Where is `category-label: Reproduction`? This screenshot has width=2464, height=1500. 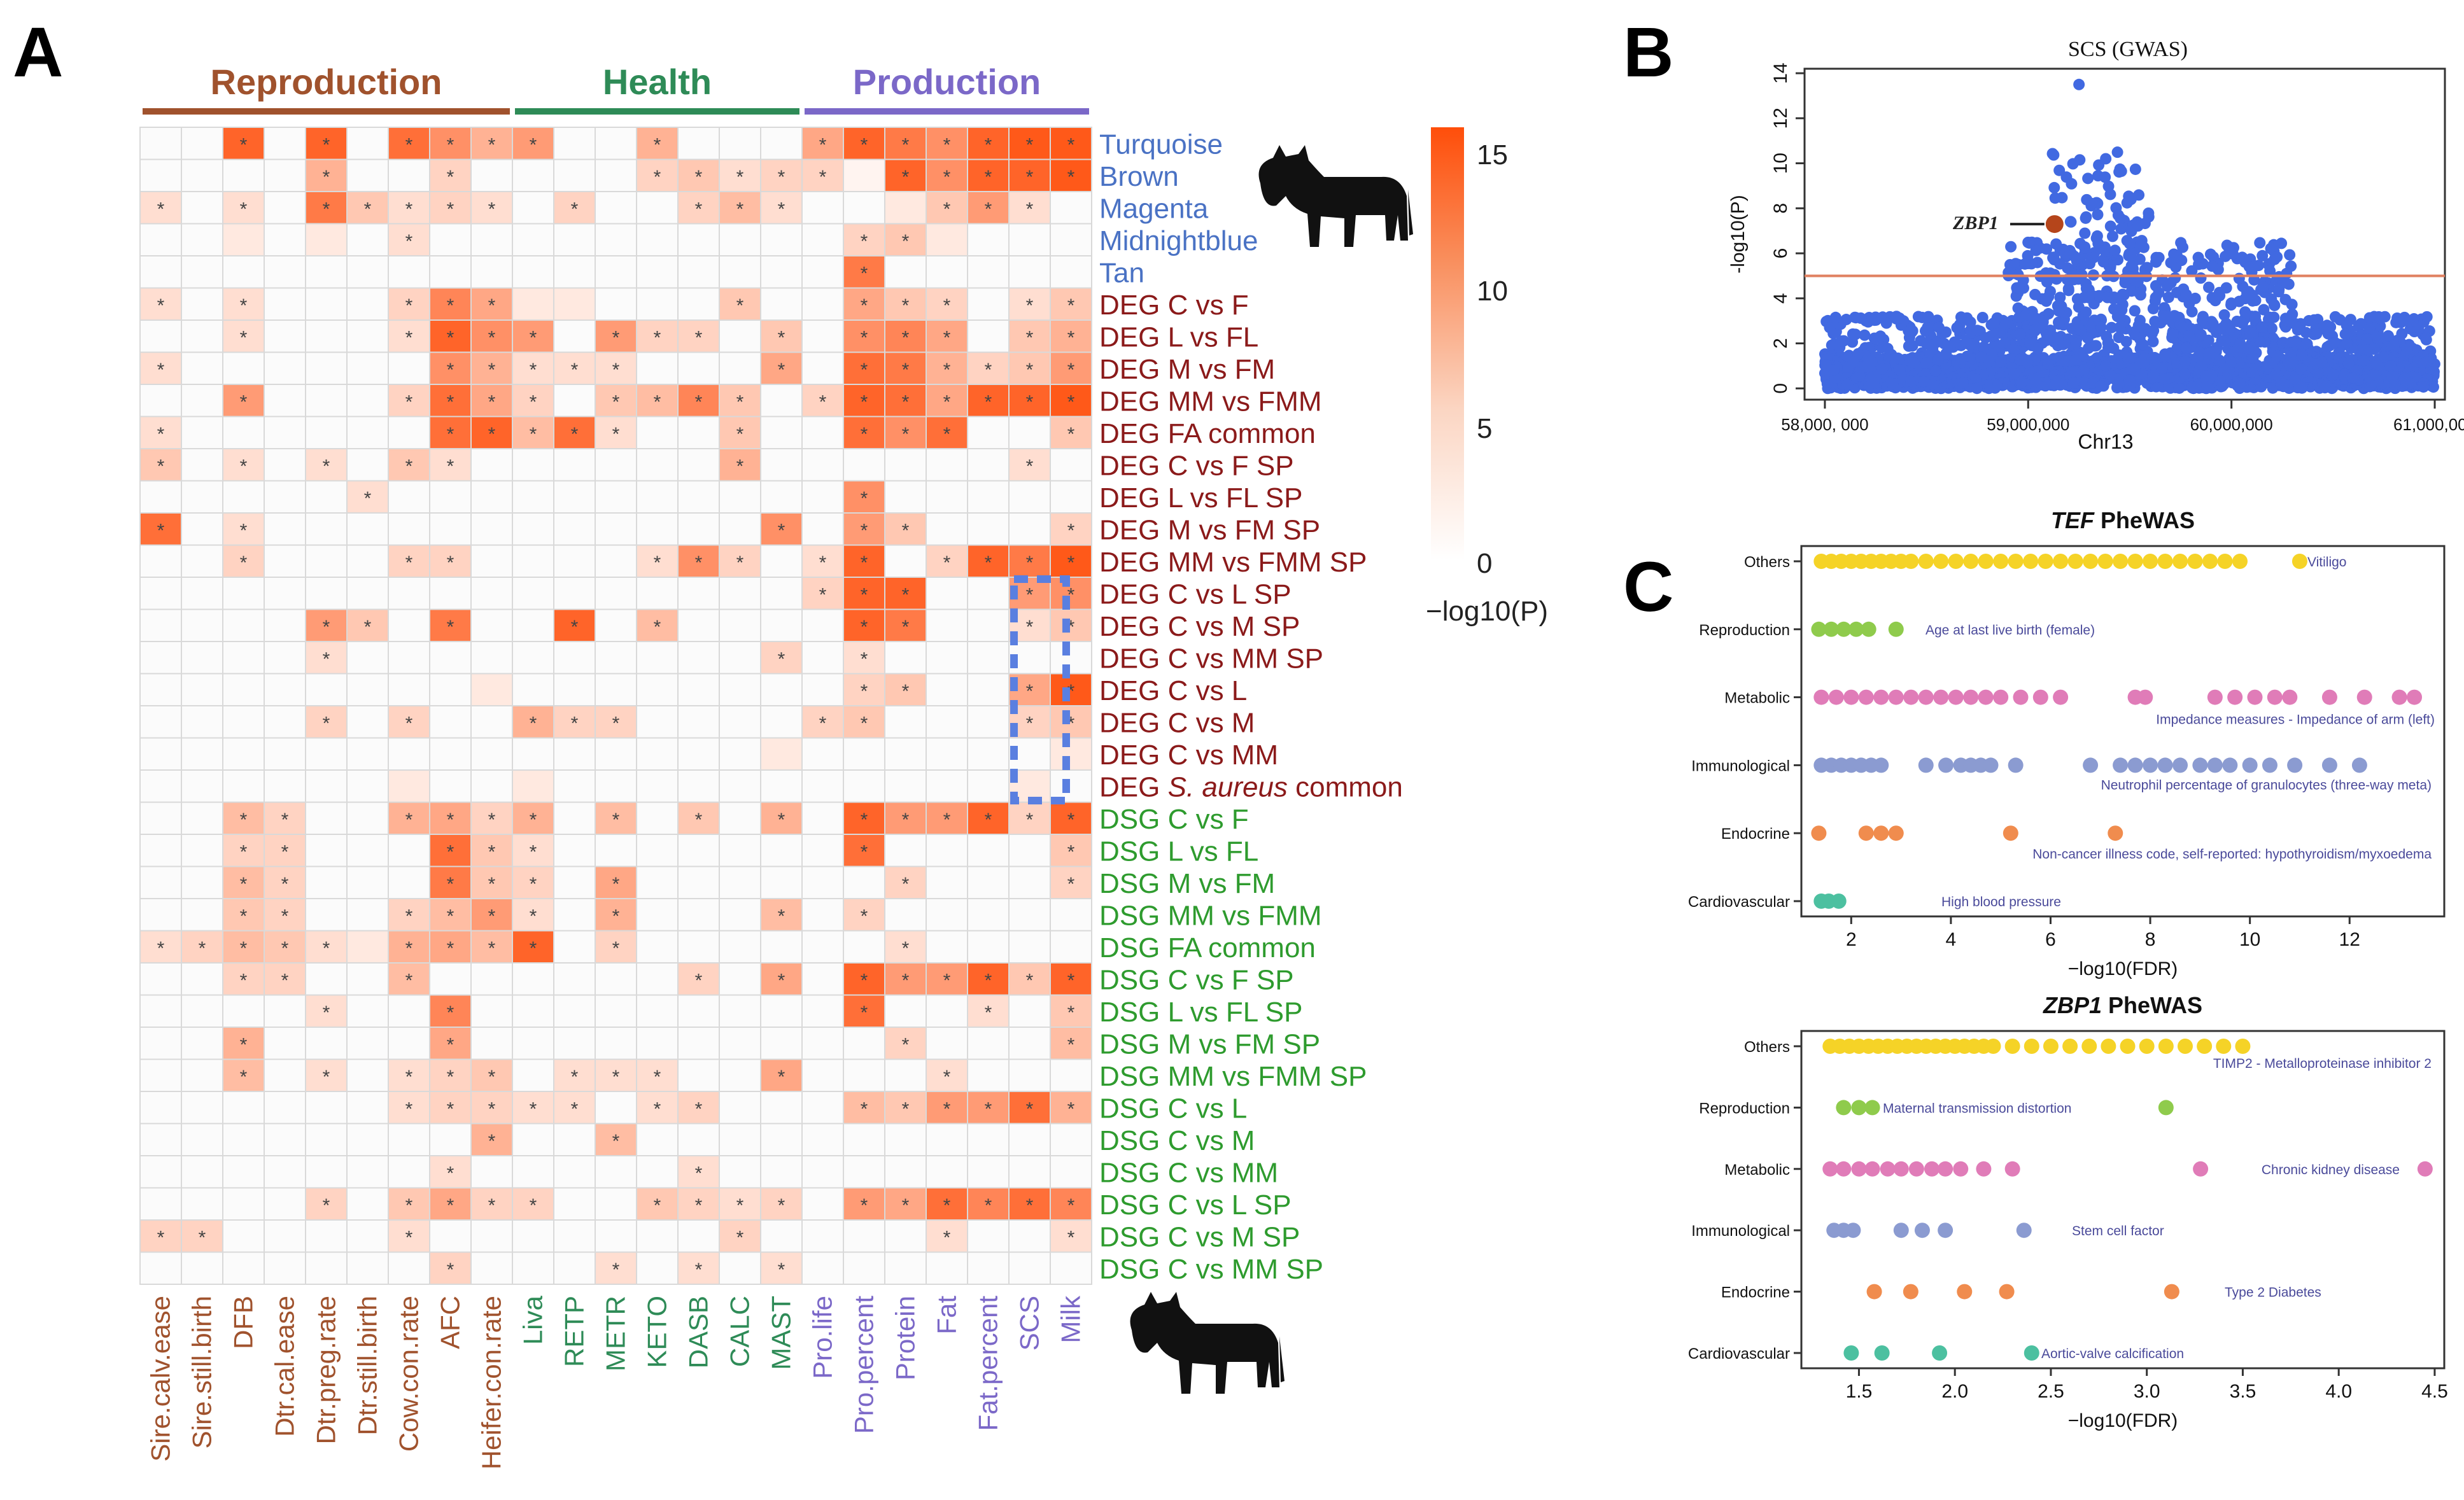
category-label: Reproduction is located at coordinates (1745, 630).